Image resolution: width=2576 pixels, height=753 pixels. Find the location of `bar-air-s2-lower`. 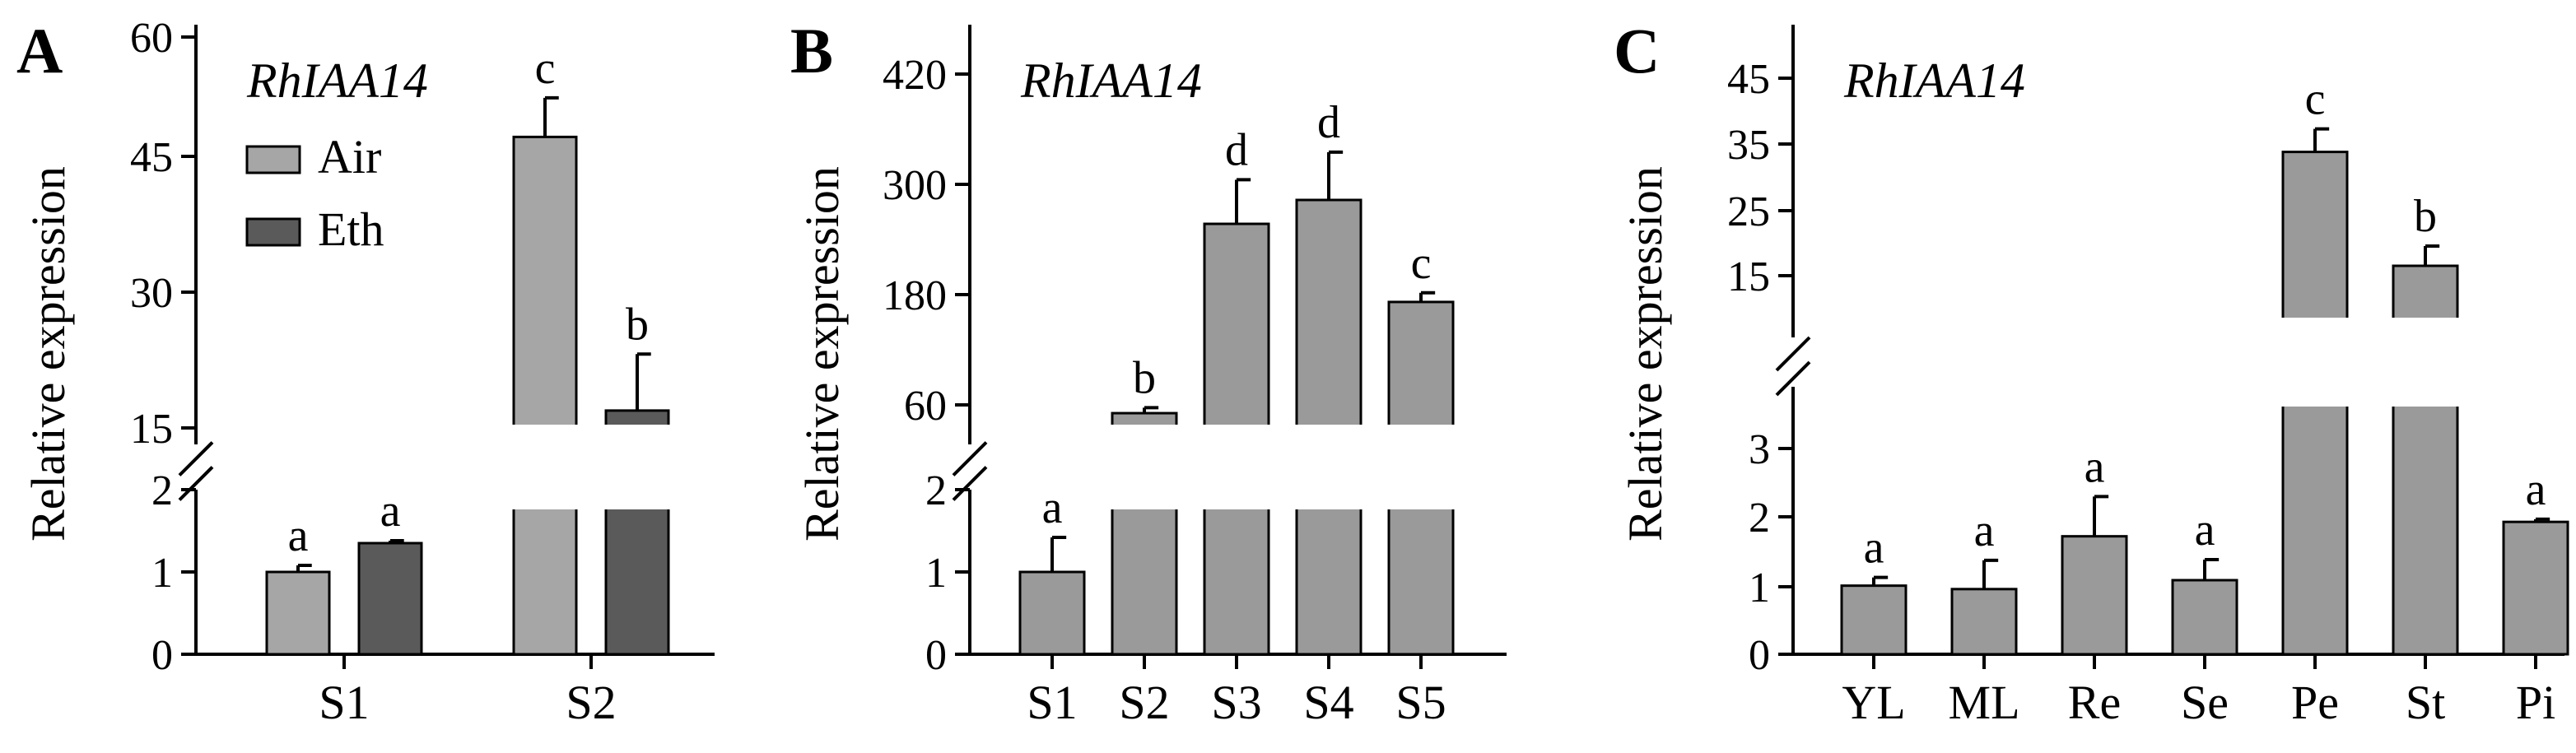

bar-air-s2-lower is located at coordinates (545, 572).